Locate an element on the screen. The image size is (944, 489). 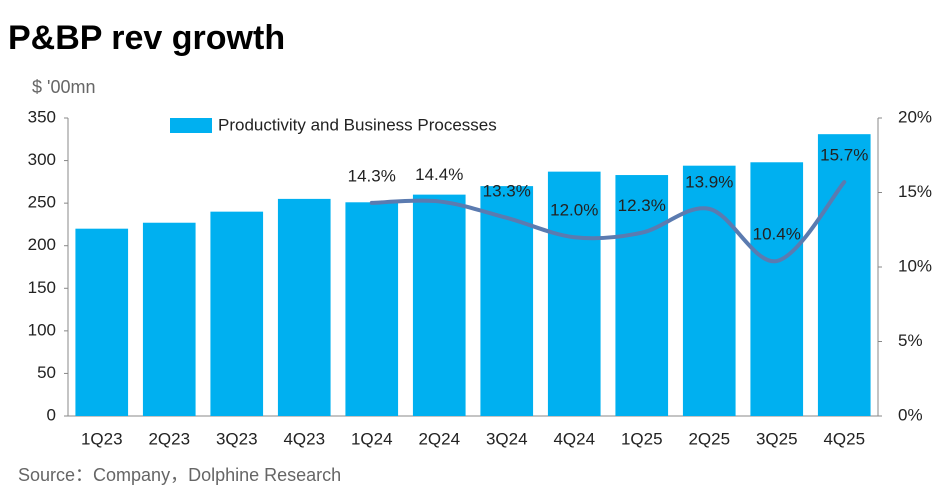
x-tick-label: 3Q25 is located at coordinates (777, 438).